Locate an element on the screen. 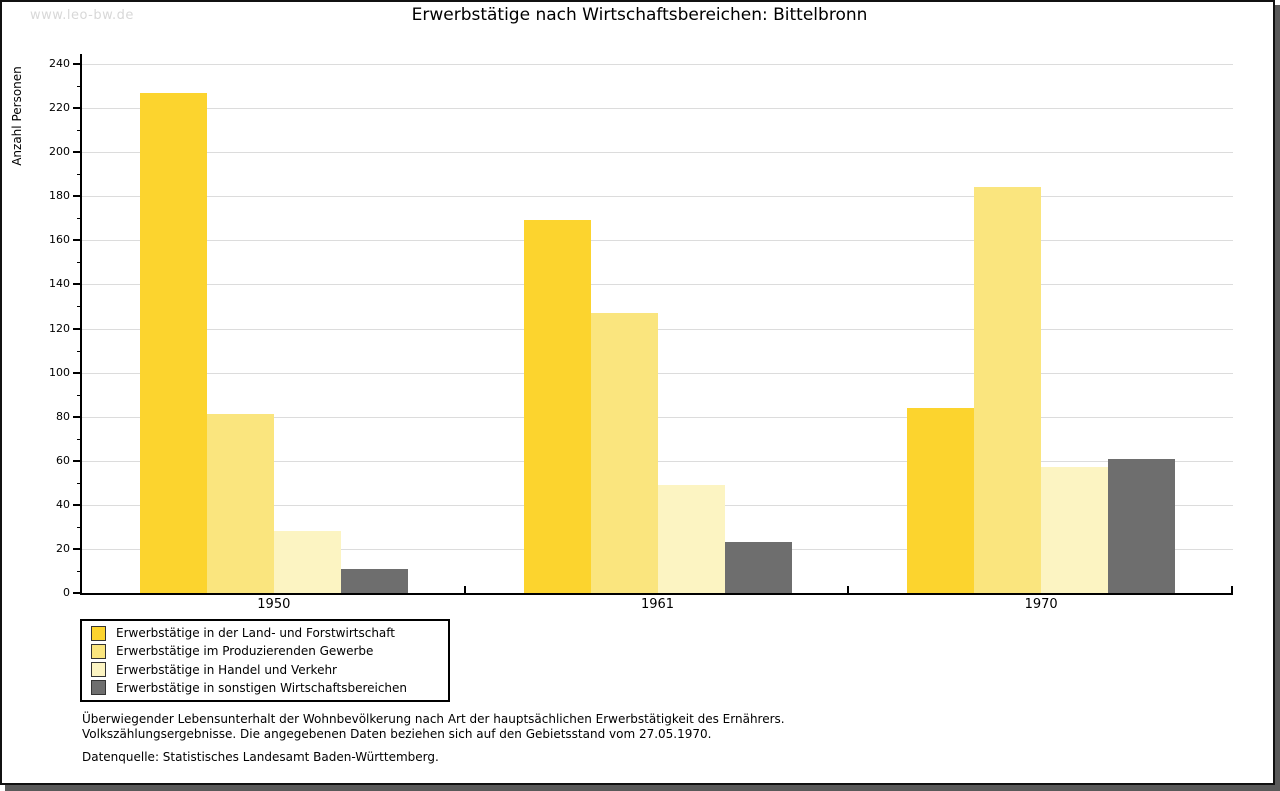 The width and height of the screenshot is (1280, 791). legend-item: Erwerbstätige in Handel und Verkehr is located at coordinates (265, 670).